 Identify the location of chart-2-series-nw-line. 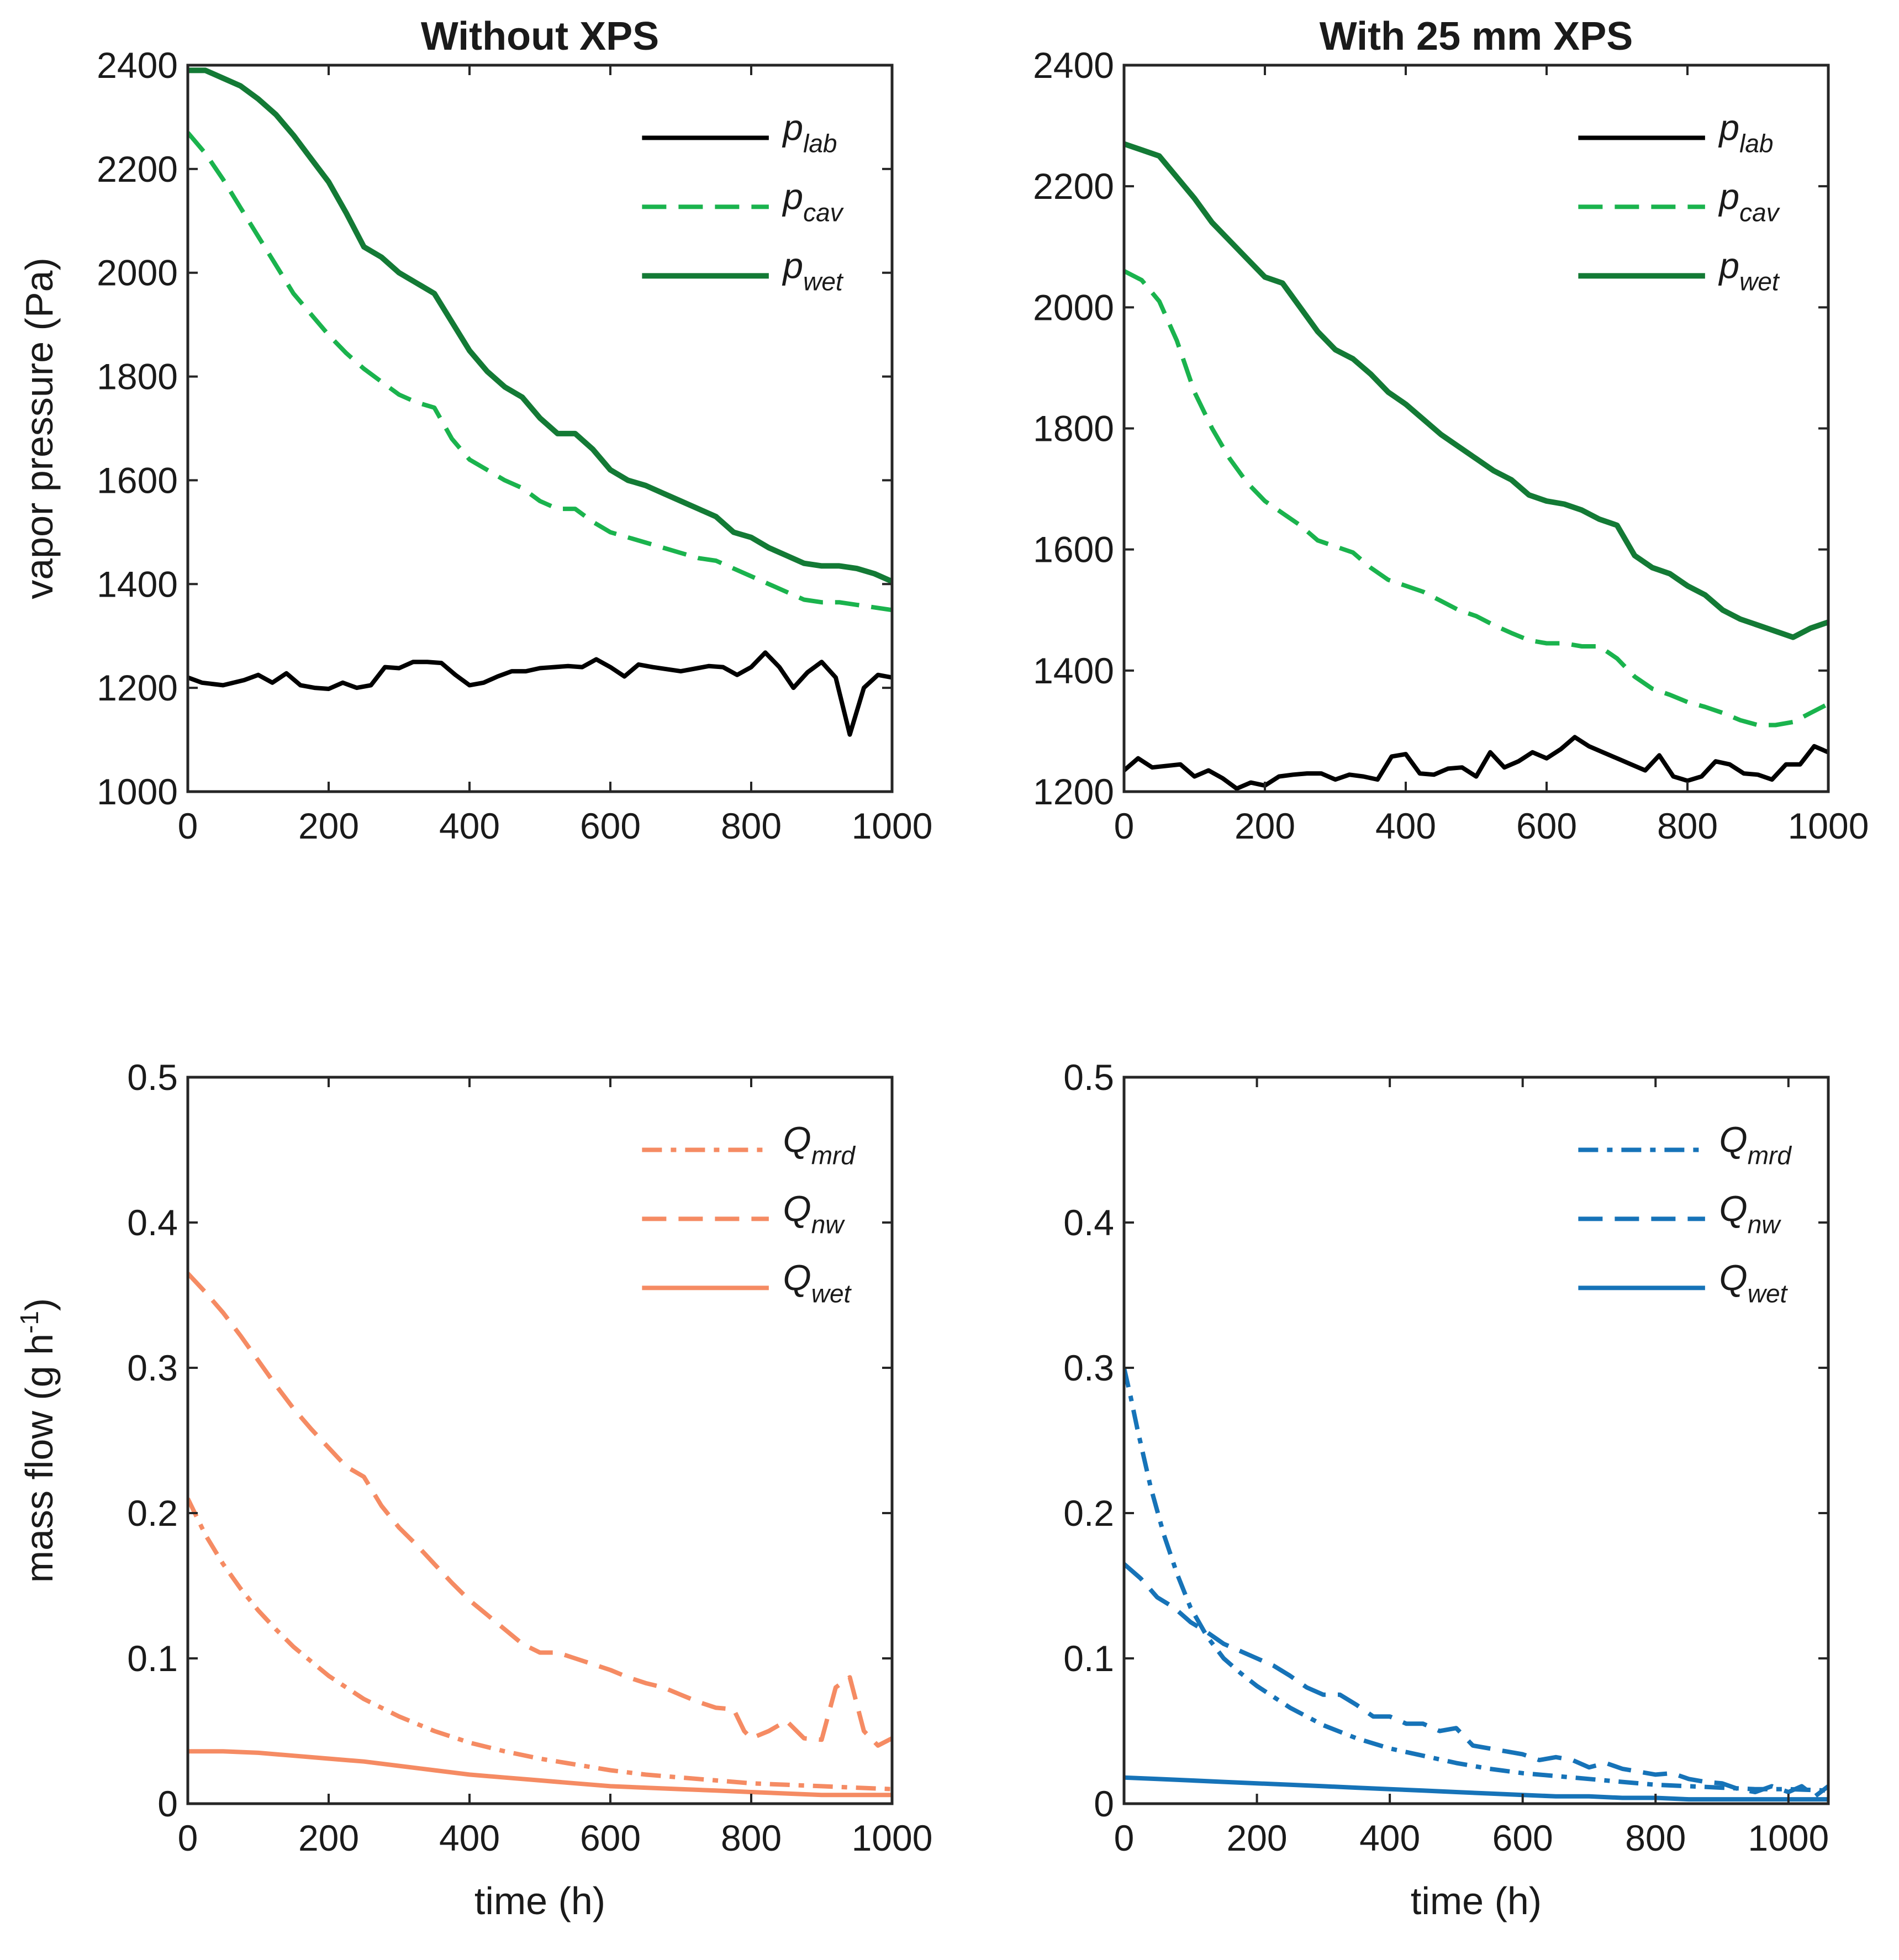
(540, 1510).